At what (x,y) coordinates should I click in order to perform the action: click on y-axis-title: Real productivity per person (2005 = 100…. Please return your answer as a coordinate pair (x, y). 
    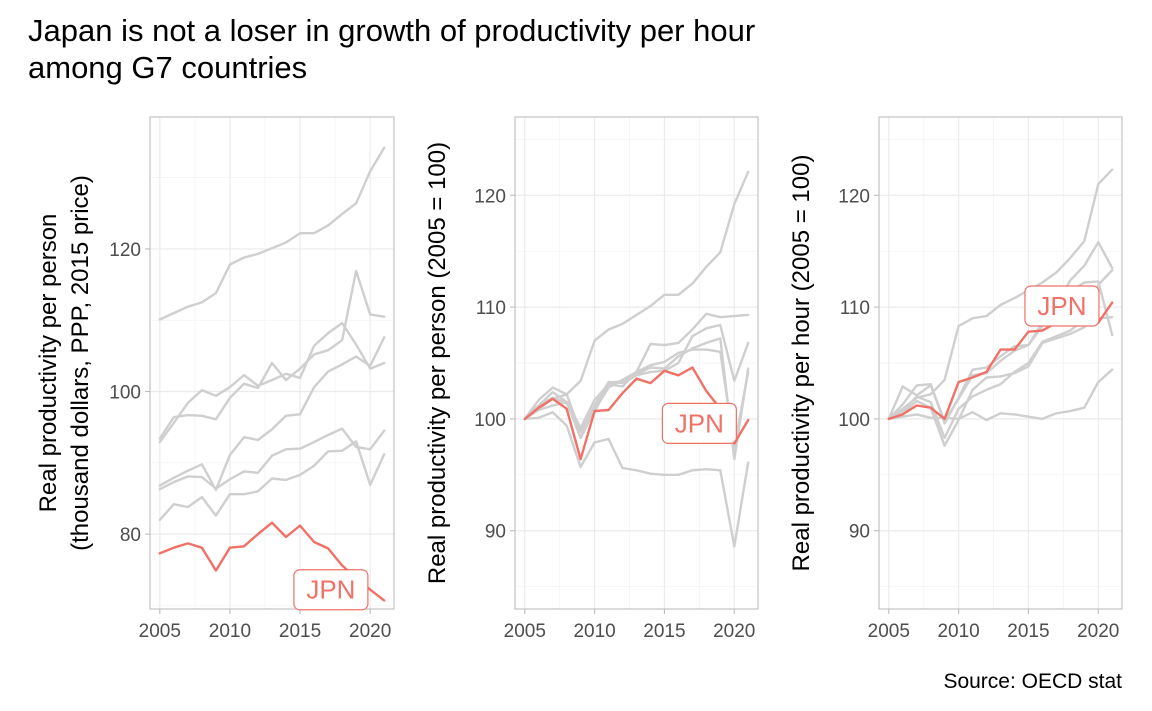
    Looking at the image, I should click on (437, 363).